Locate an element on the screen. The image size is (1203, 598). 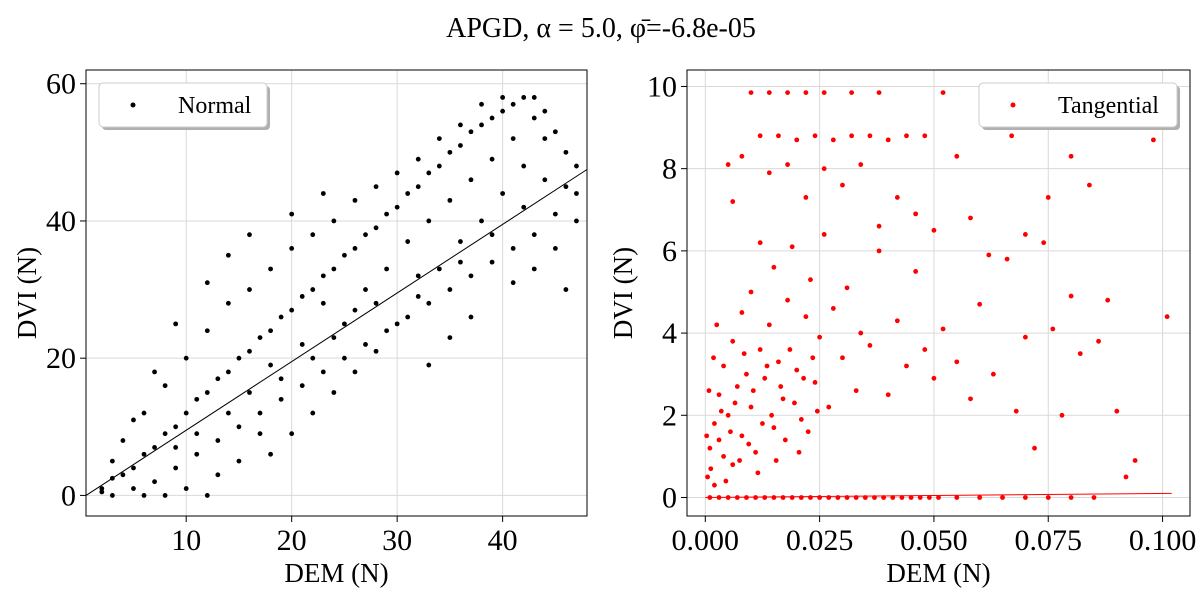
legend-box is located at coordinates (1078, 105).